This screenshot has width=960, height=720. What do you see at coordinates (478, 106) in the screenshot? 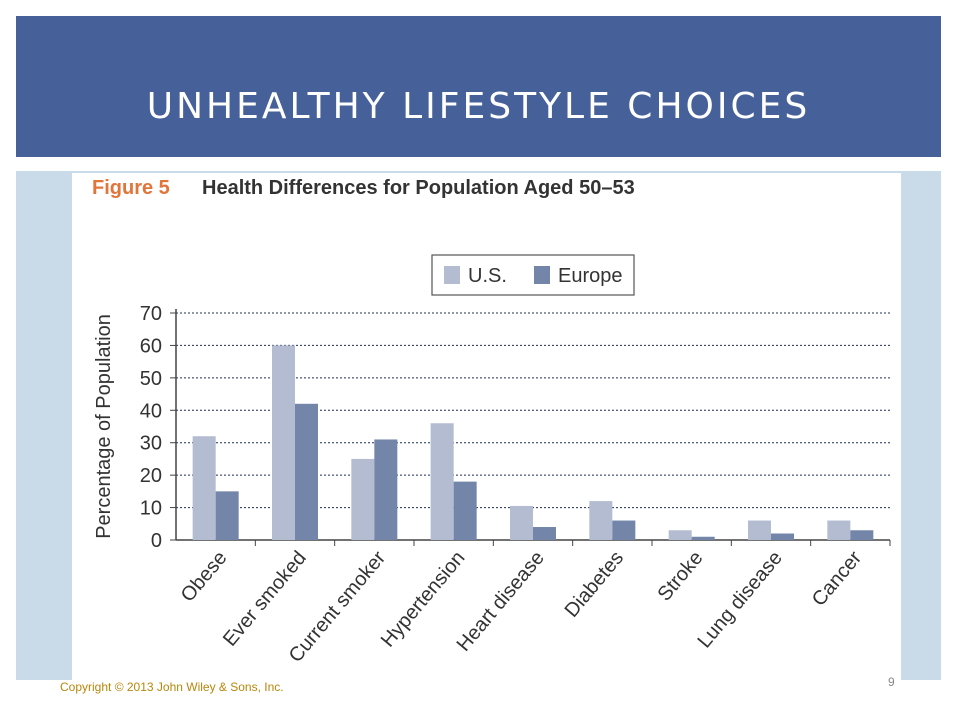
I see `slide-title: UNHEALTHY LIFESTYLE CHOICES` at bounding box center [478, 106].